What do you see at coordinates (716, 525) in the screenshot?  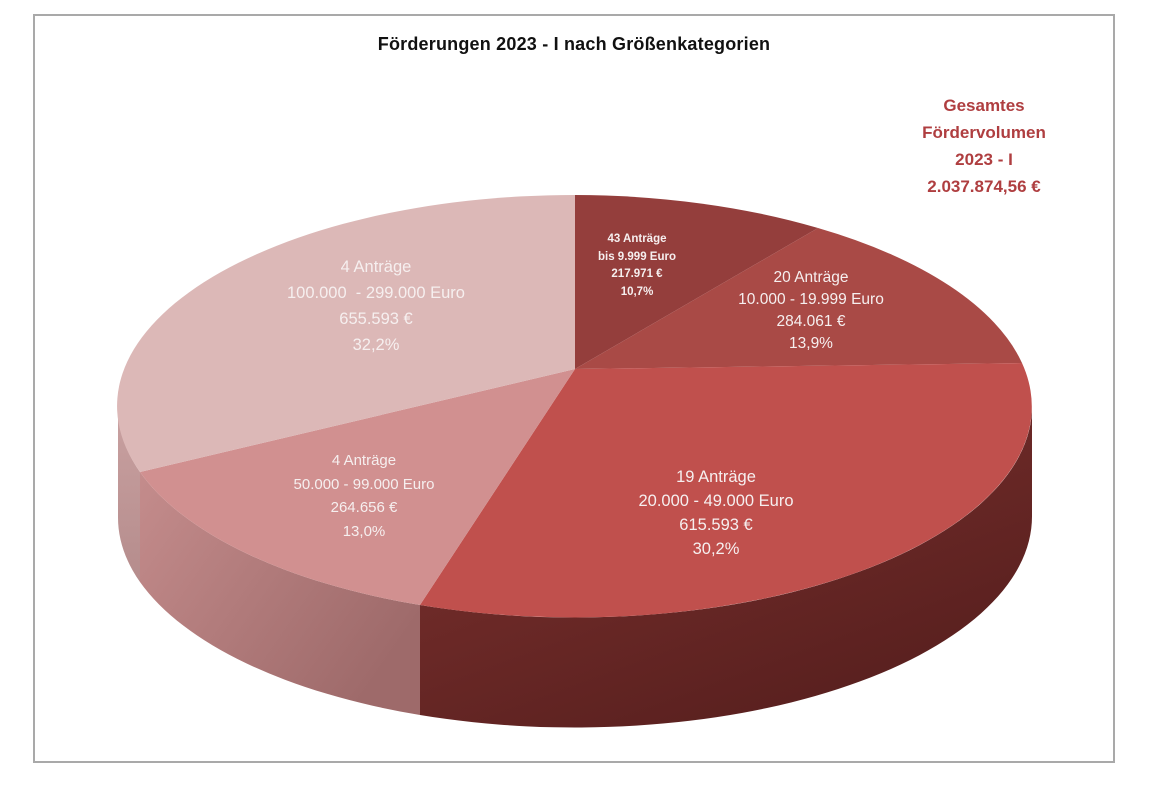 I see `slice-amount: 615.593 €` at bounding box center [716, 525].